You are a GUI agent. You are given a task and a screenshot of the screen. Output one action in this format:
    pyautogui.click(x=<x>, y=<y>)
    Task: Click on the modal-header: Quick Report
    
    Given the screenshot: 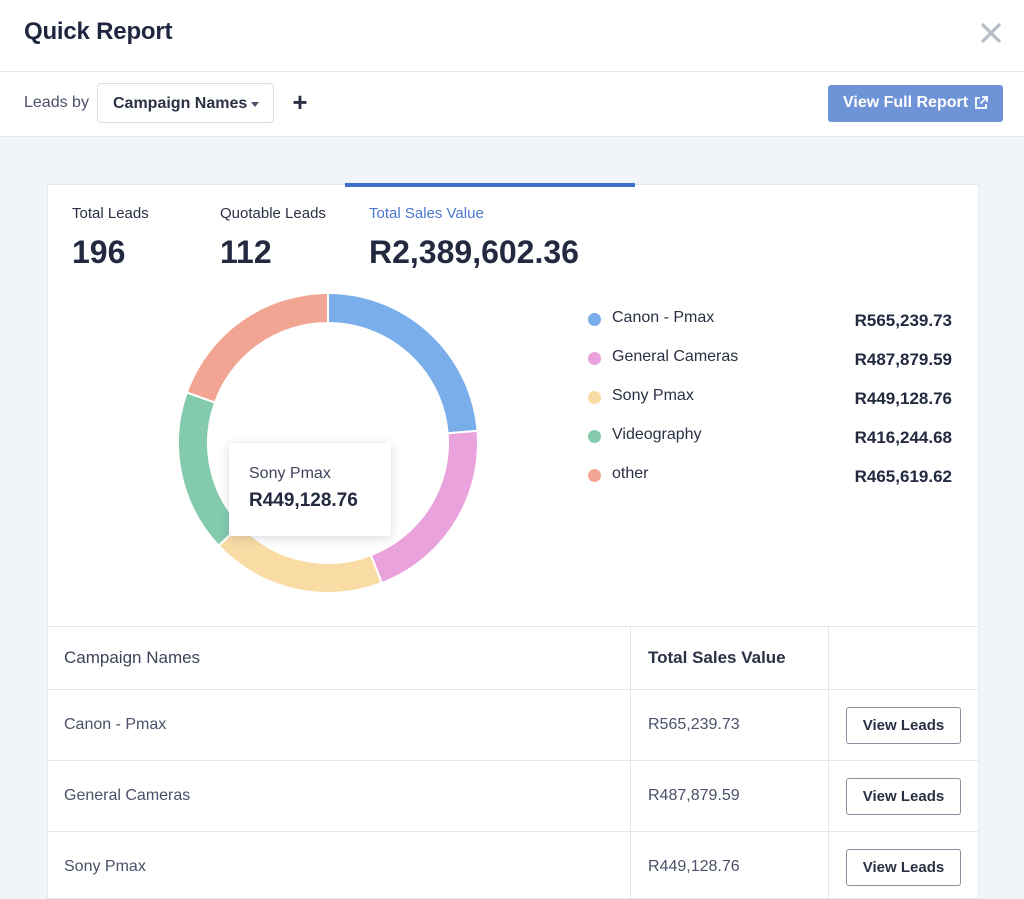 What is the action you would take?
    pyautogui.click(x=512, y=36)
    